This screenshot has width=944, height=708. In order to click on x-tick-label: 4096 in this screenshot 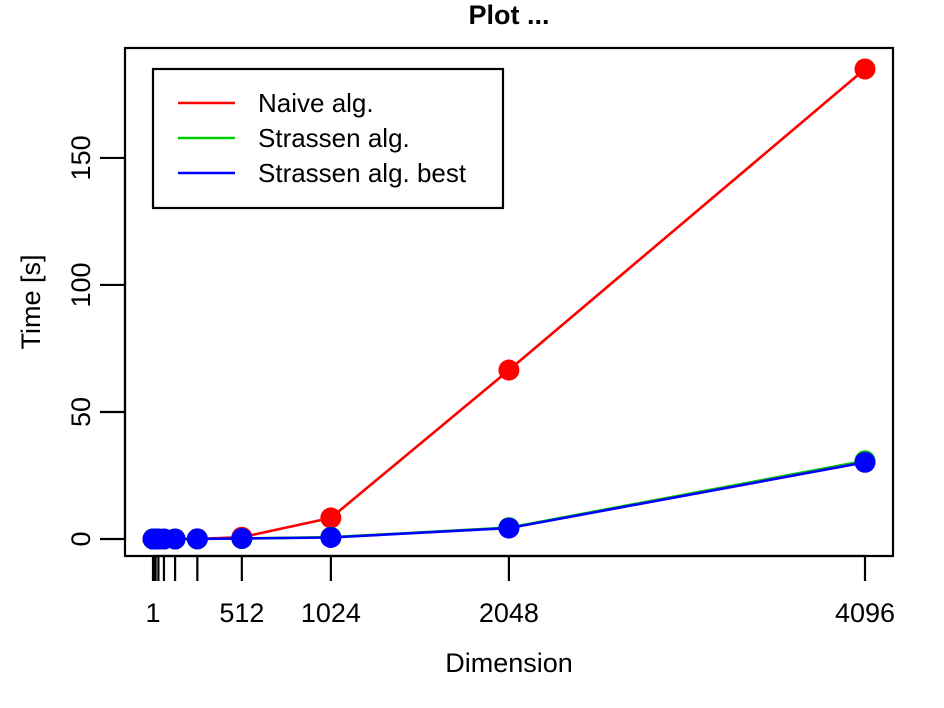, I will do `click(865, 613)`.